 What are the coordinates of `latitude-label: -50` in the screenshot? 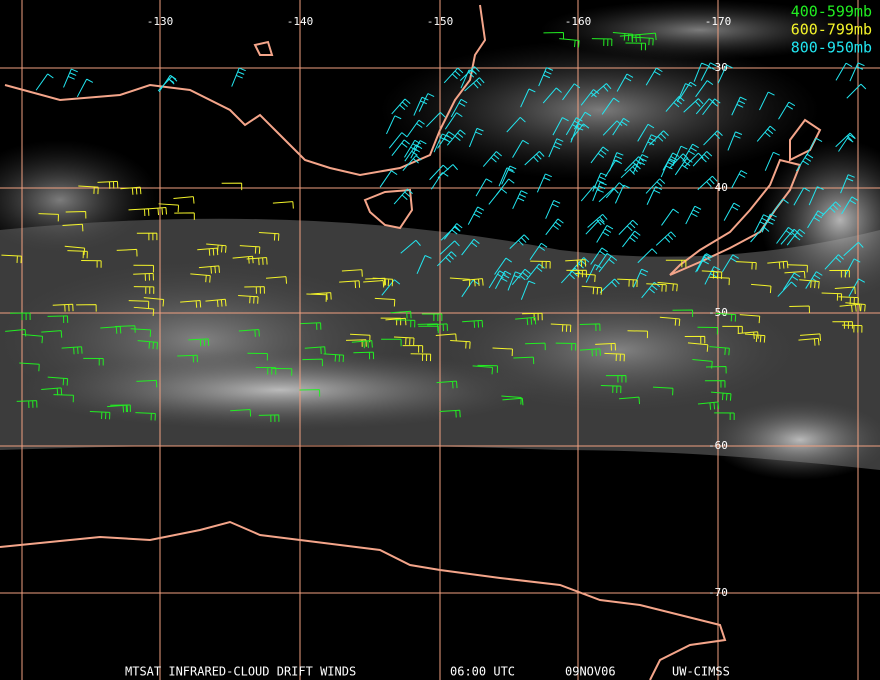 It's located at (718, 312).